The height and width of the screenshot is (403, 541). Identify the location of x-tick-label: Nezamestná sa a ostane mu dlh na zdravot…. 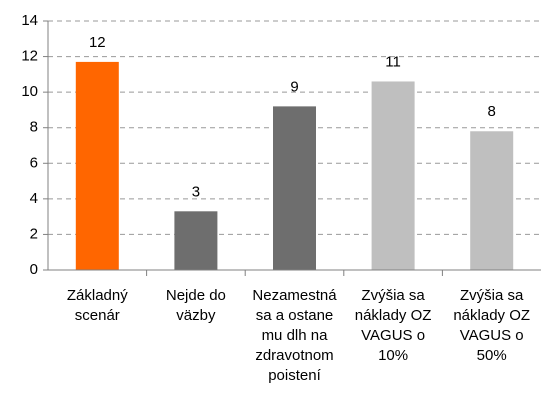
(294, 335).